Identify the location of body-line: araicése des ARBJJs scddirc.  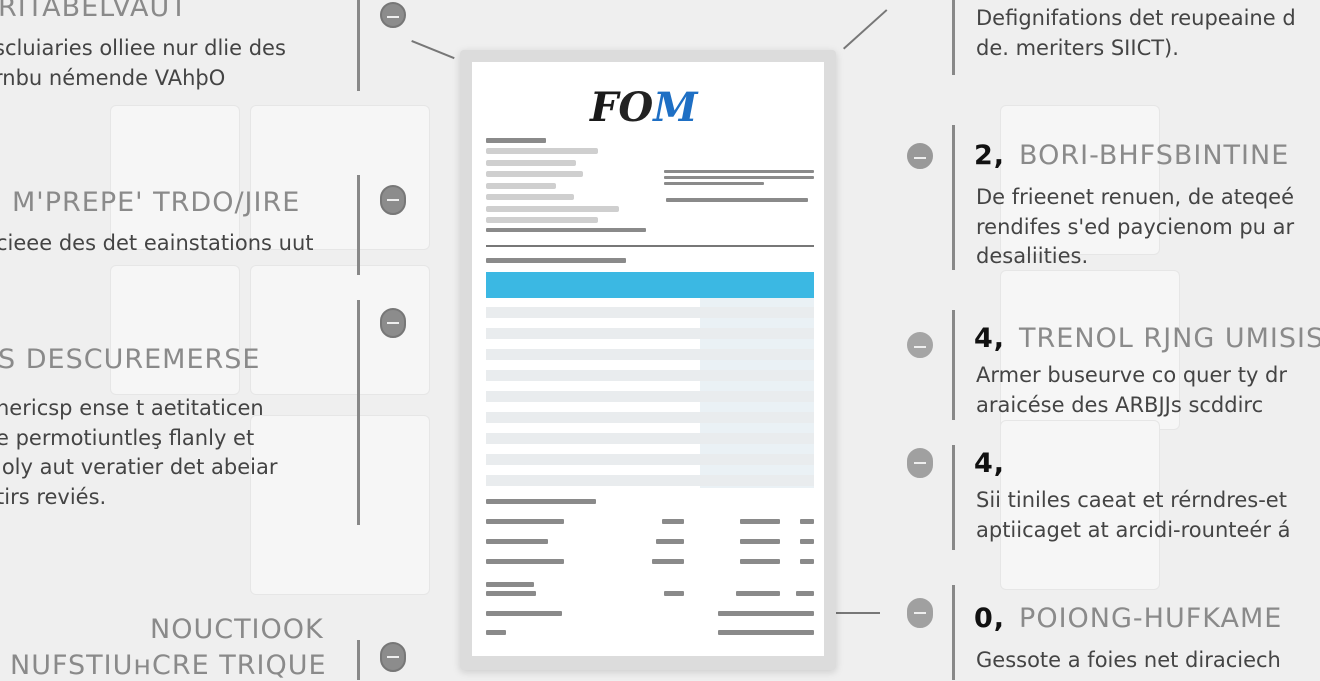
(1120, 404).